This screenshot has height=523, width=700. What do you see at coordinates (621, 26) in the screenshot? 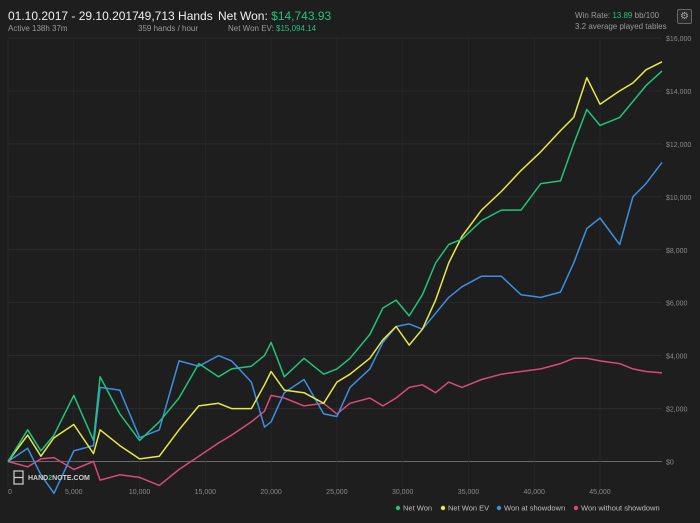
I see `average-tables: 3.2 average played tables` at bounding box center [621, 26].